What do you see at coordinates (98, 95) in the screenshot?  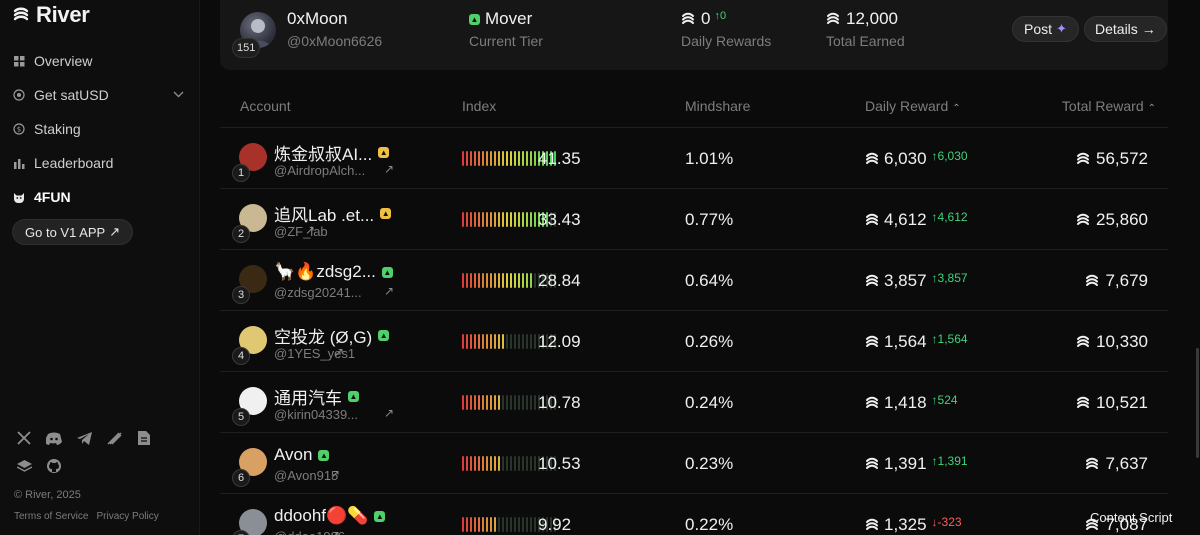 I see `sidebar-item-get-satusd: Get satUSD` at bounding box center [98, 95].